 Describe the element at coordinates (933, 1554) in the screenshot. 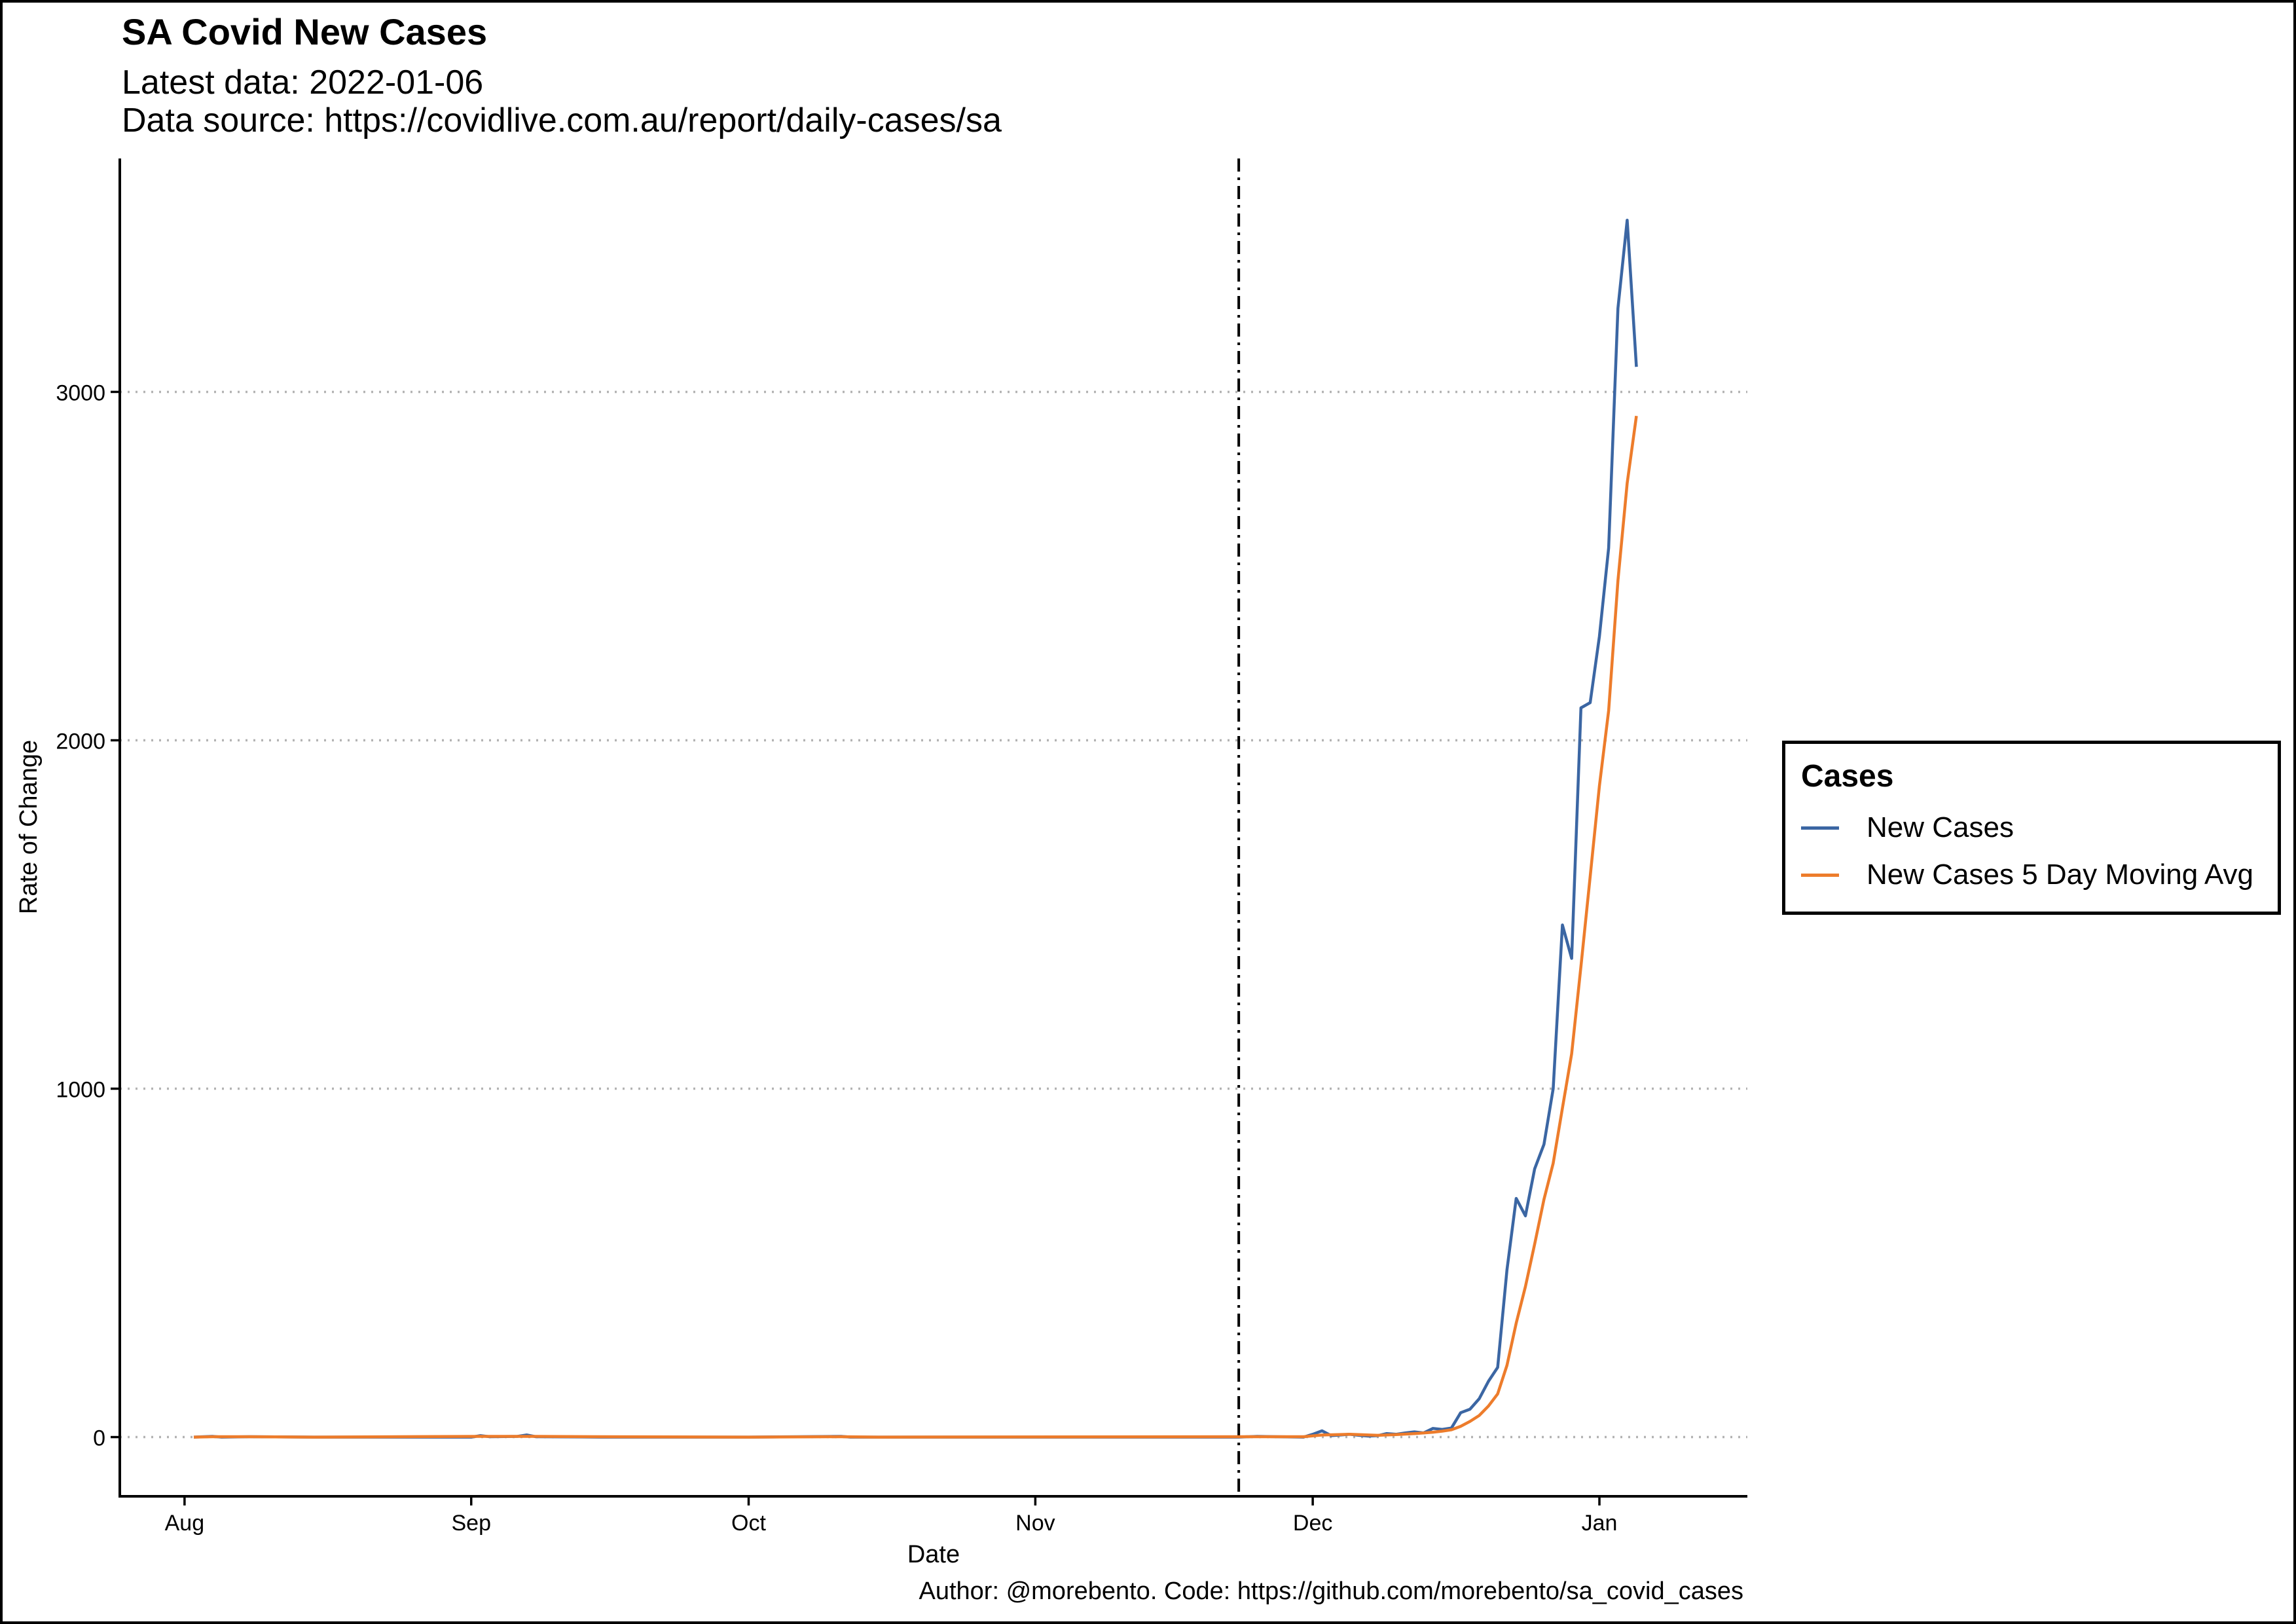

I see `x-axis-title: Date` at that location.